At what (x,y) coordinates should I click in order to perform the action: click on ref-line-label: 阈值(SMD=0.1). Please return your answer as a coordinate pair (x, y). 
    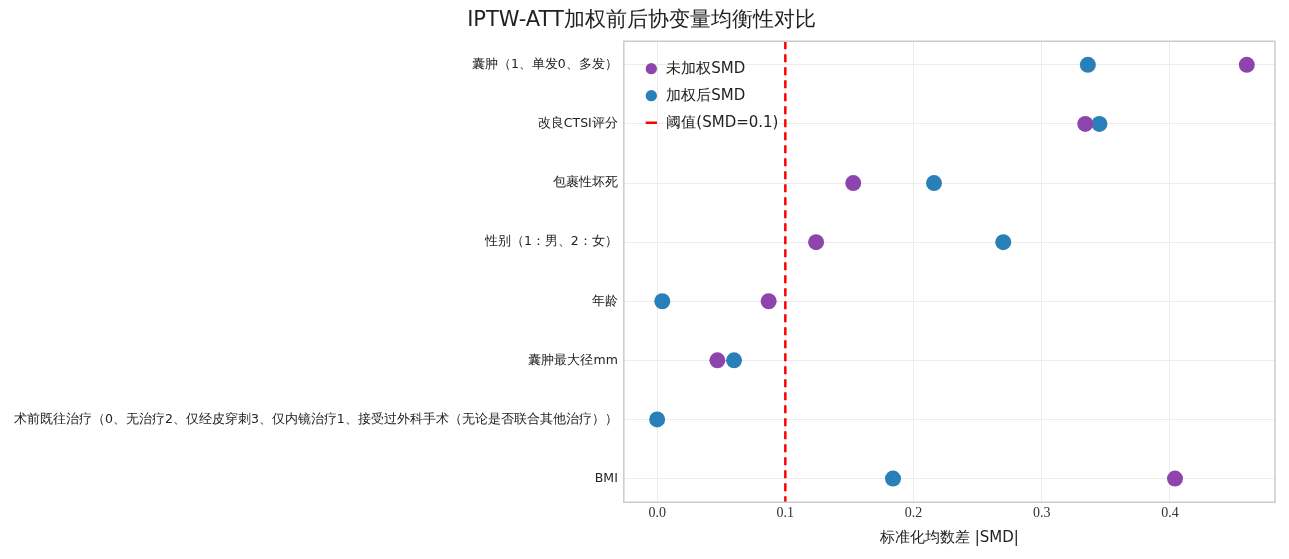
    Looking at the image, I should click on (722, 121).